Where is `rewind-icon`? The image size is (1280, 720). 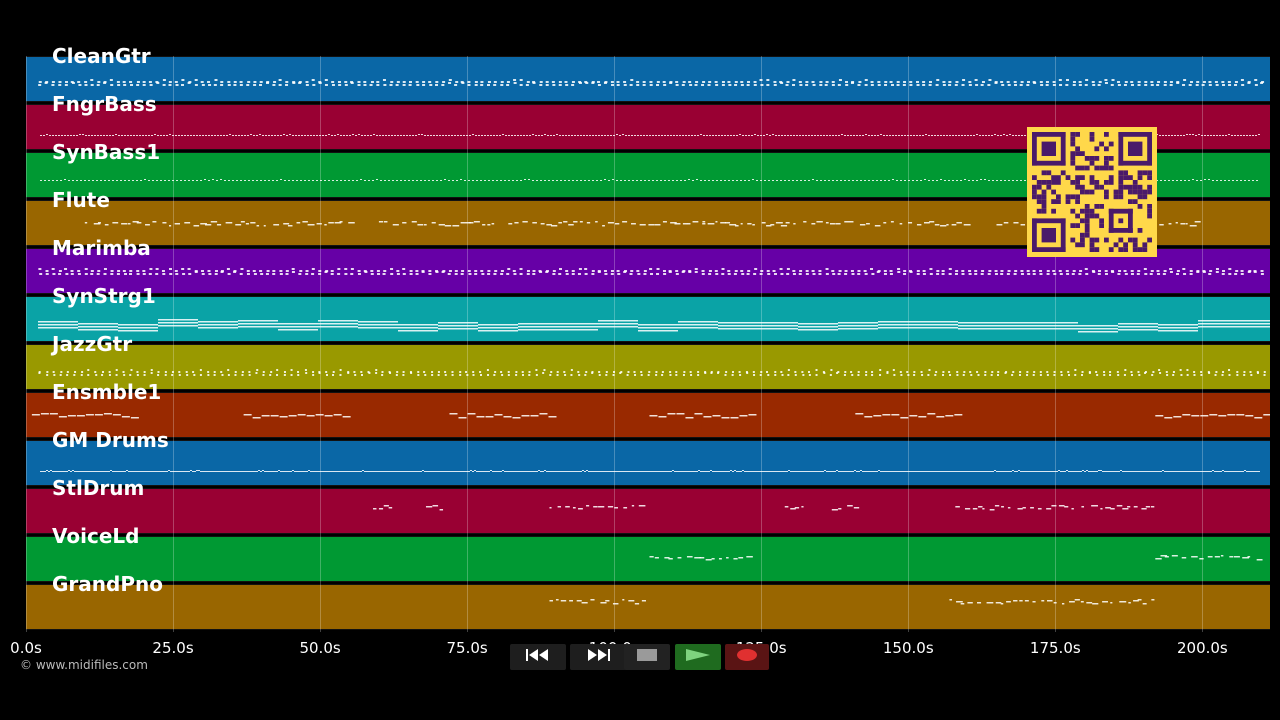 rewind-icon is located at coordinates (538, 657).